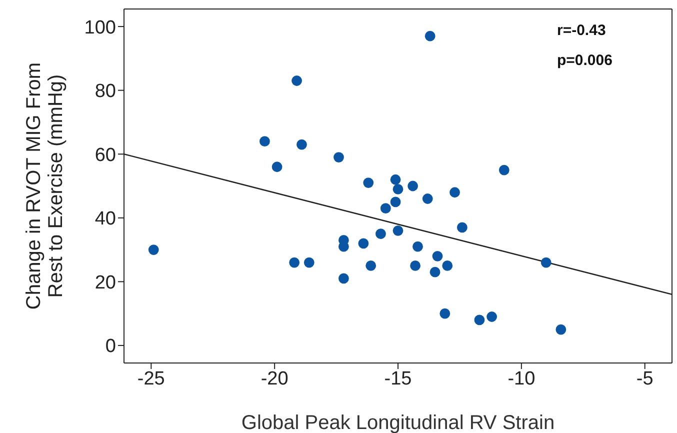 The height and width of the screenshot is (433, 677). I want to click on x-tick-label: -5, so click(645, 379).